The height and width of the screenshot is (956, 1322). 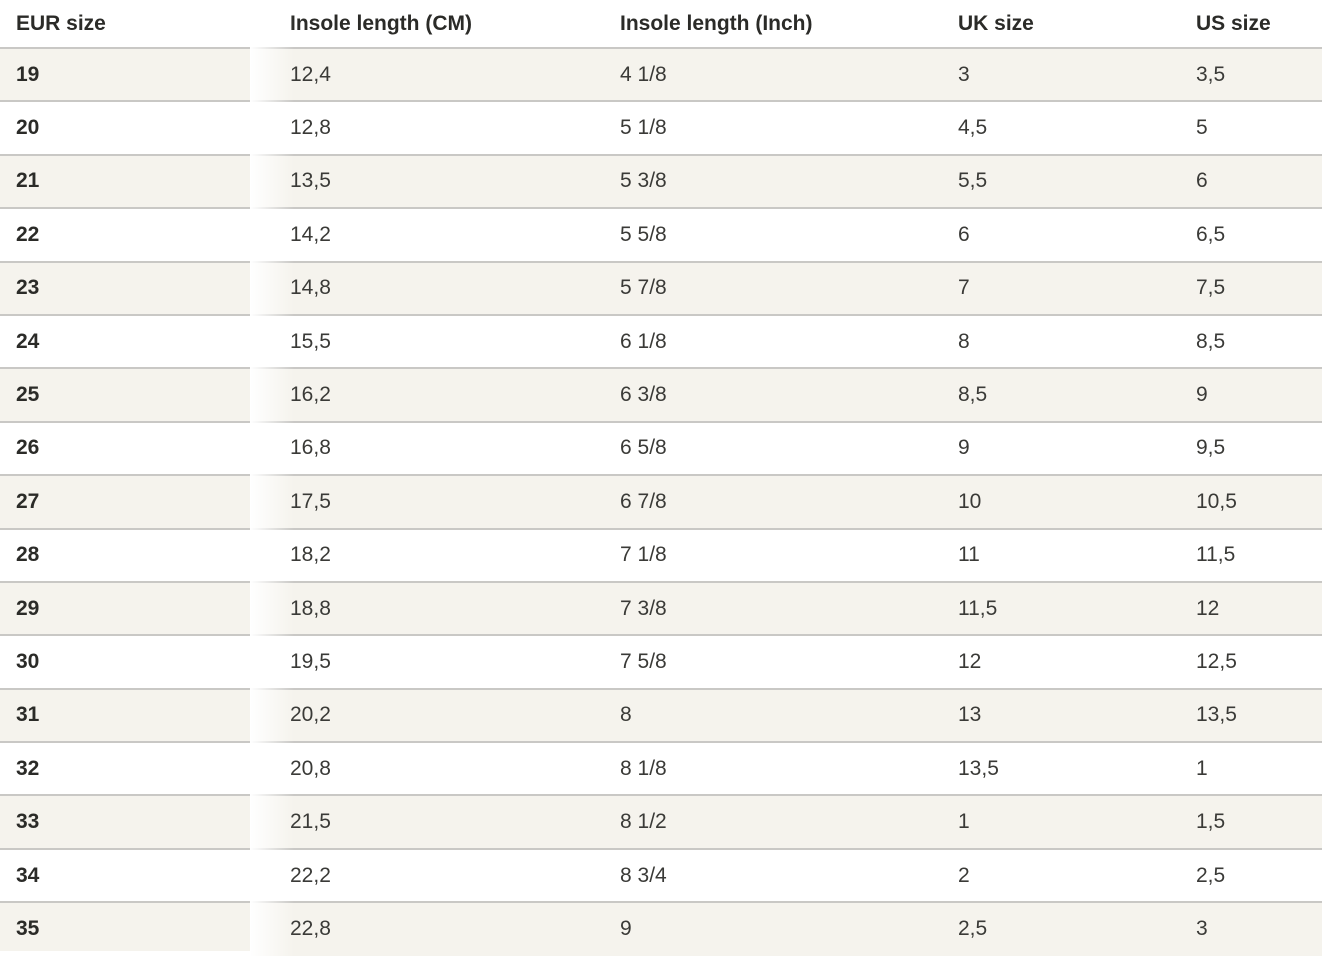 What do you see at coordinates (1061, 821) in the screenshot?
I see `cell-uk-size: 1` at bounding box center [1061, 821].